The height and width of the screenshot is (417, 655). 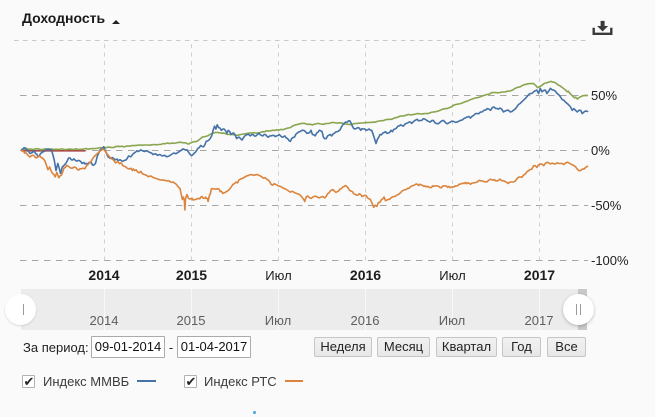 What do you see at coordinates (610, 260) in the screenshot?
I see `svg-text: -100%` at bounding box center [610, 260].